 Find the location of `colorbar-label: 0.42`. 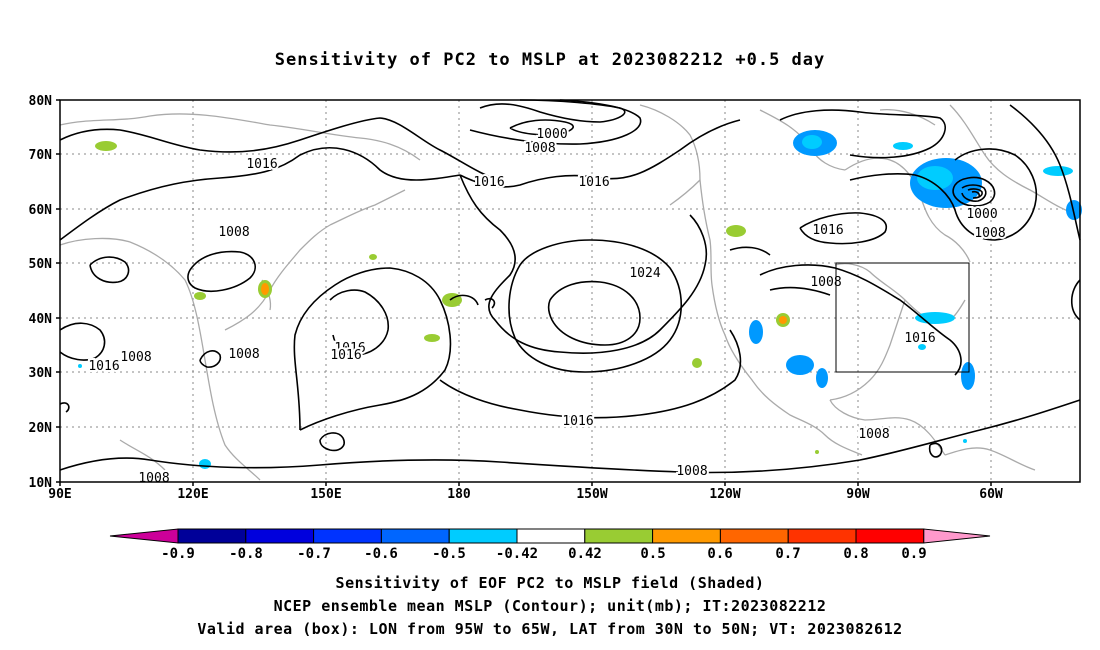

colorbar-label: 0.42 is located at coordinates (585, 554).